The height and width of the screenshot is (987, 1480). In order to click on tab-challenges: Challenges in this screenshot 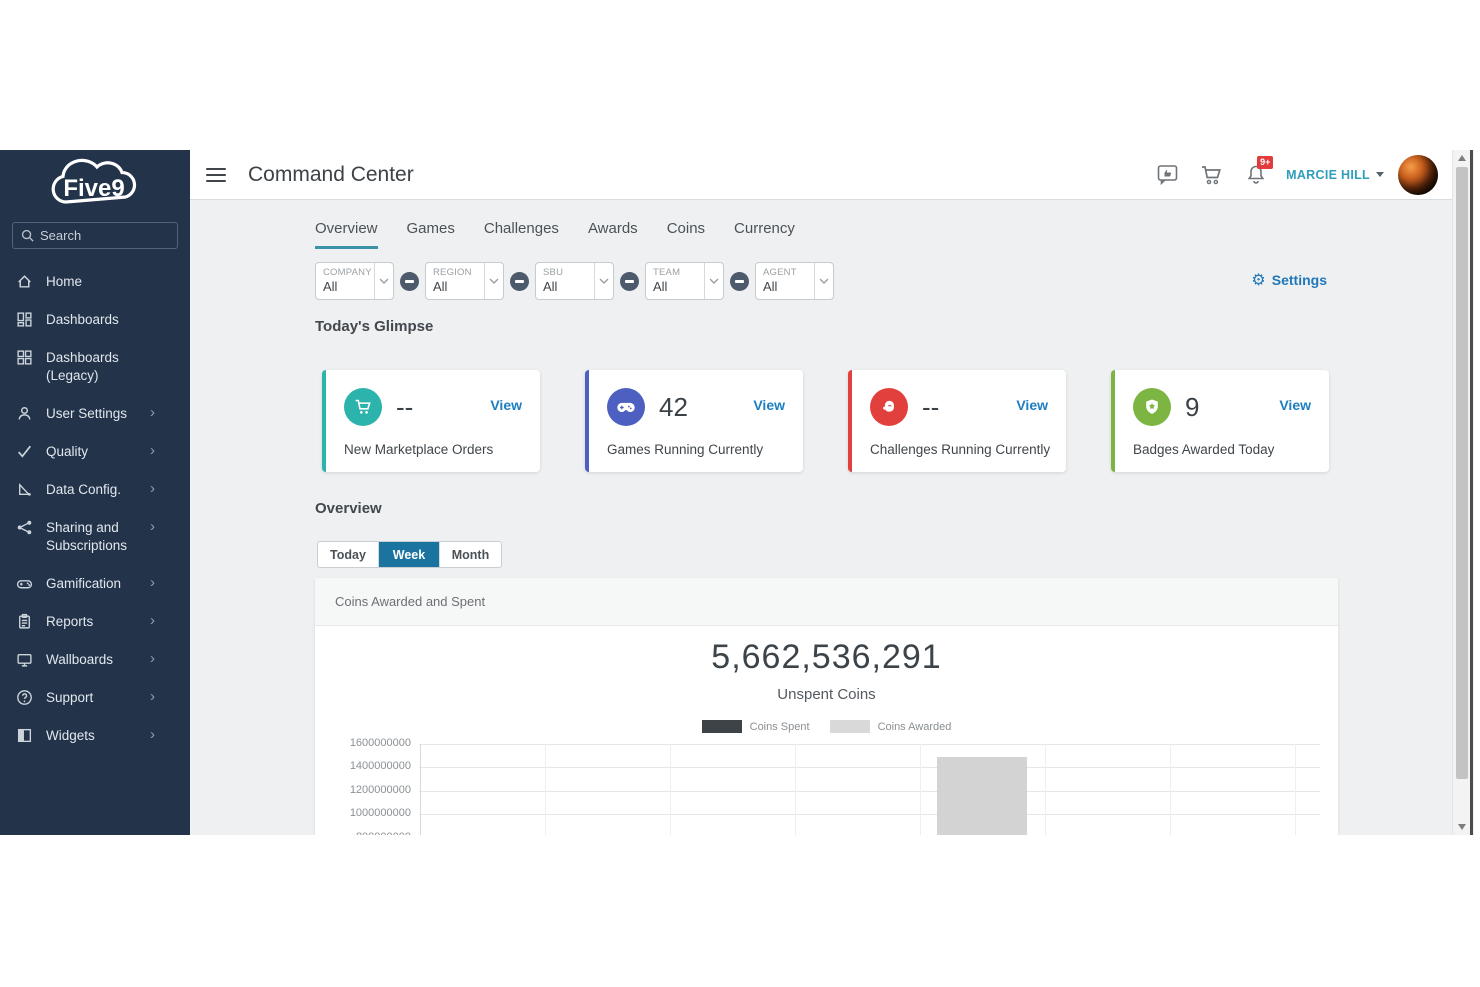, I will do `click(521, 228)`.